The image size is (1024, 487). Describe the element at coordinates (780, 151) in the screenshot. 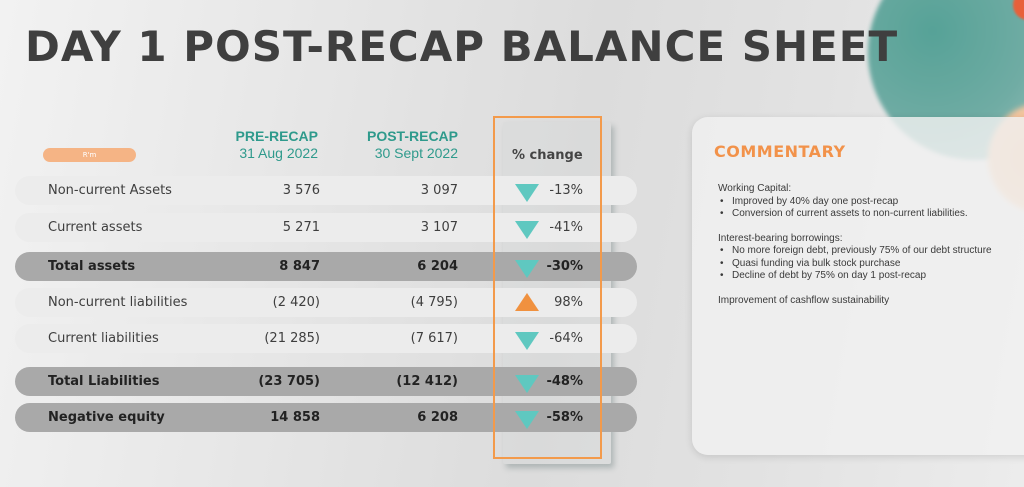

I see `commentary-title: COMMENTARY` at that location.